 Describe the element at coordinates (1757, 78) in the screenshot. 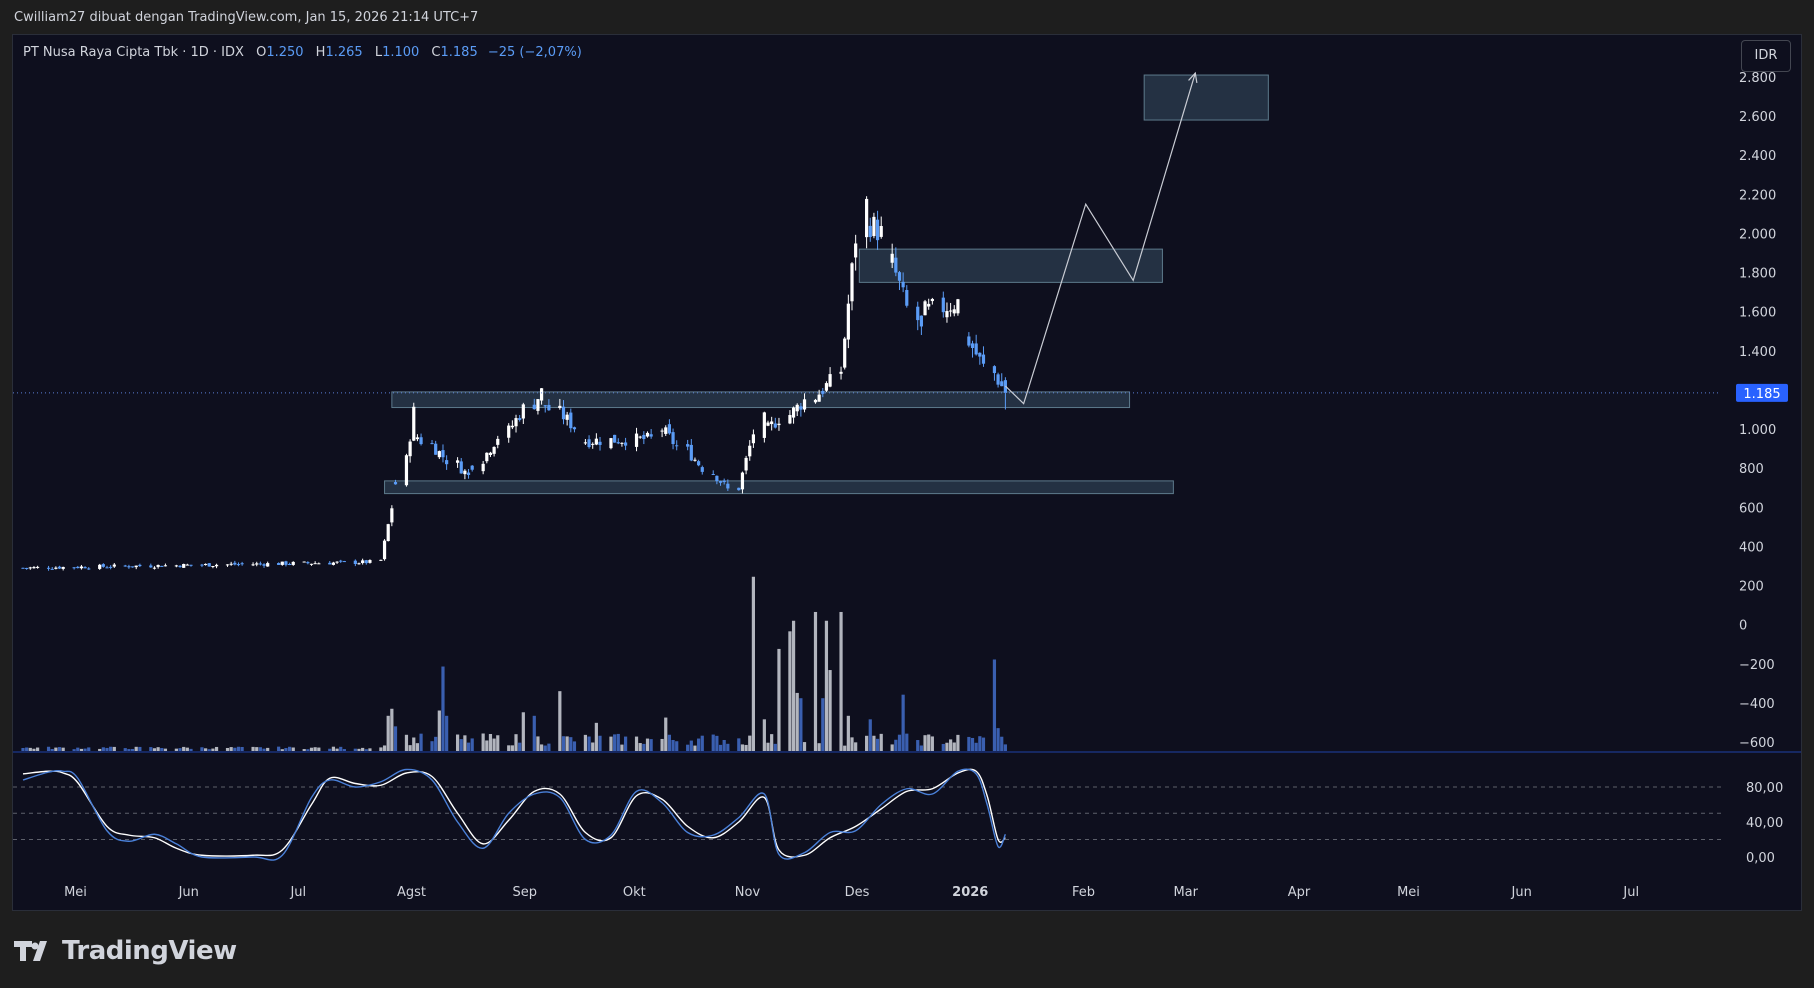

I see `price-axis-tick: 2.800` at that location.